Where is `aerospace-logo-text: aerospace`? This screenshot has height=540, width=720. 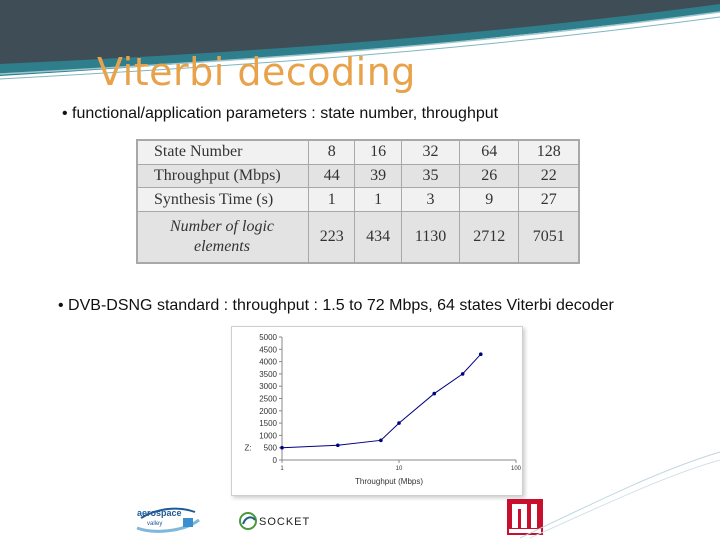 aerospace-logo-text: aerospace is located at coordinates (159, 513).